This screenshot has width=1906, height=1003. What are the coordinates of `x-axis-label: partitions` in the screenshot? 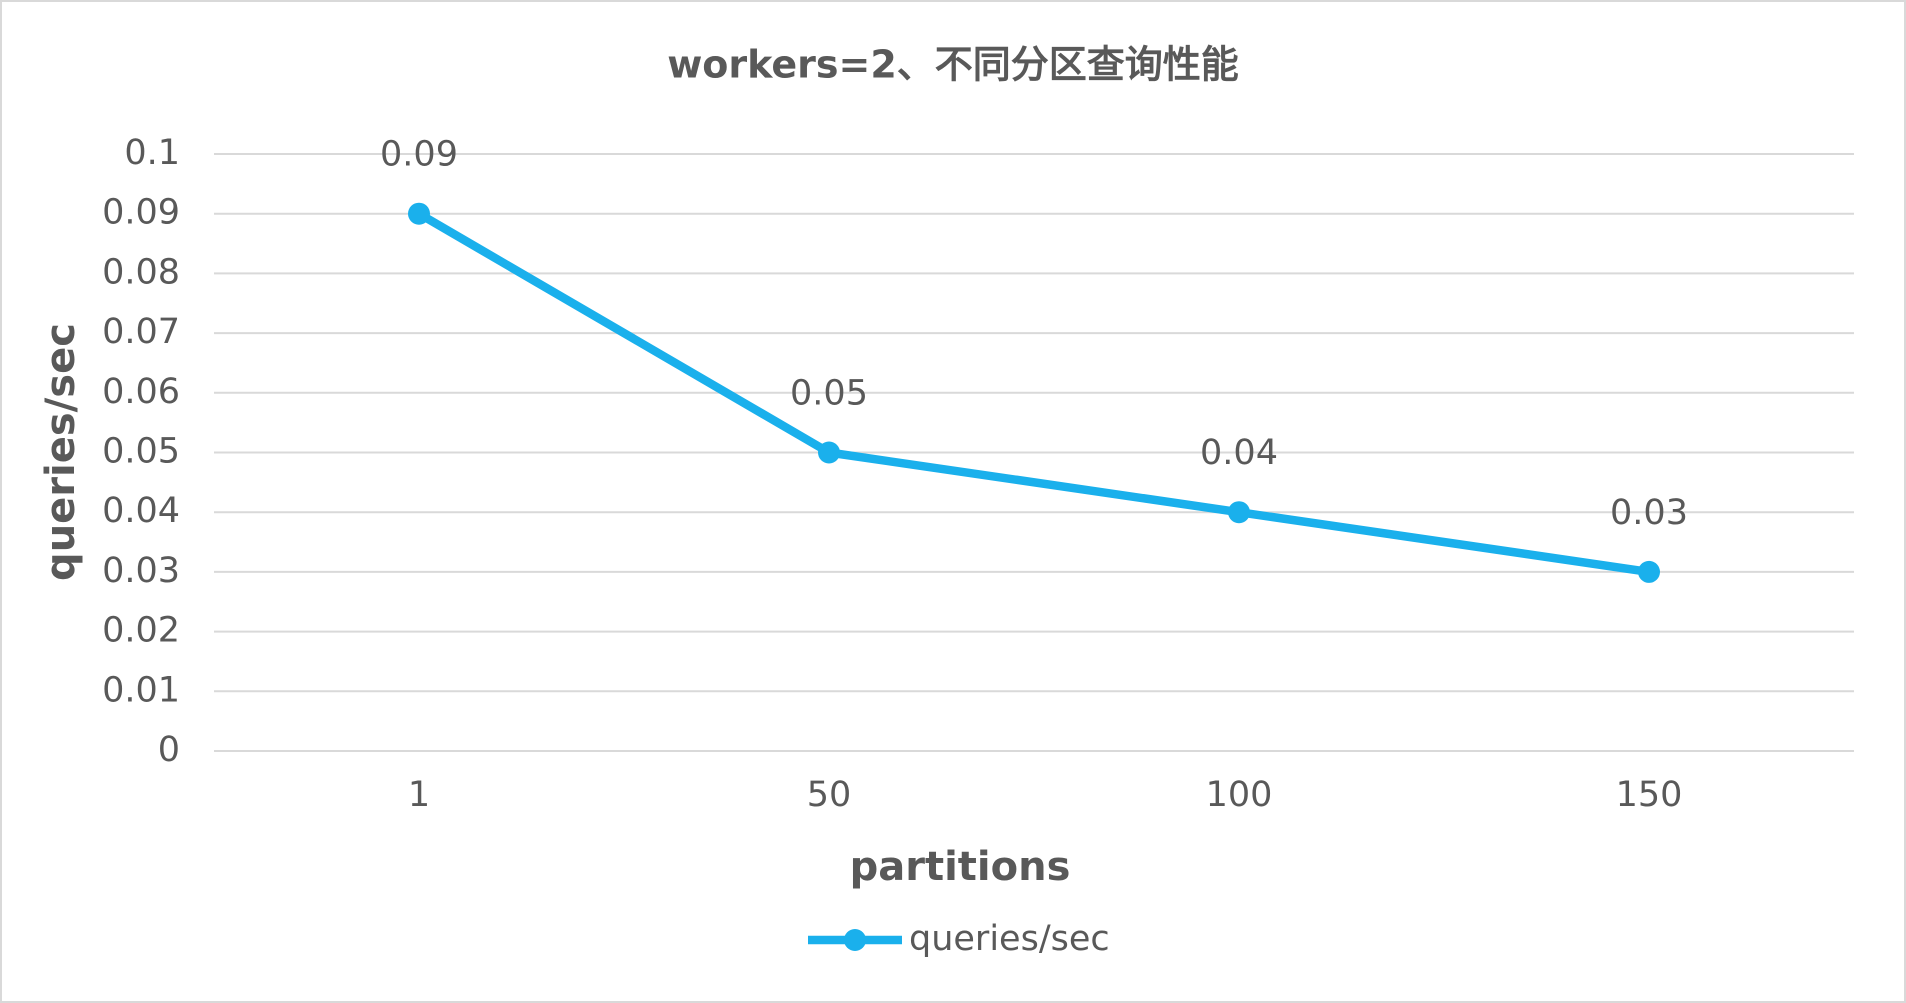 It's located at (960, 867).